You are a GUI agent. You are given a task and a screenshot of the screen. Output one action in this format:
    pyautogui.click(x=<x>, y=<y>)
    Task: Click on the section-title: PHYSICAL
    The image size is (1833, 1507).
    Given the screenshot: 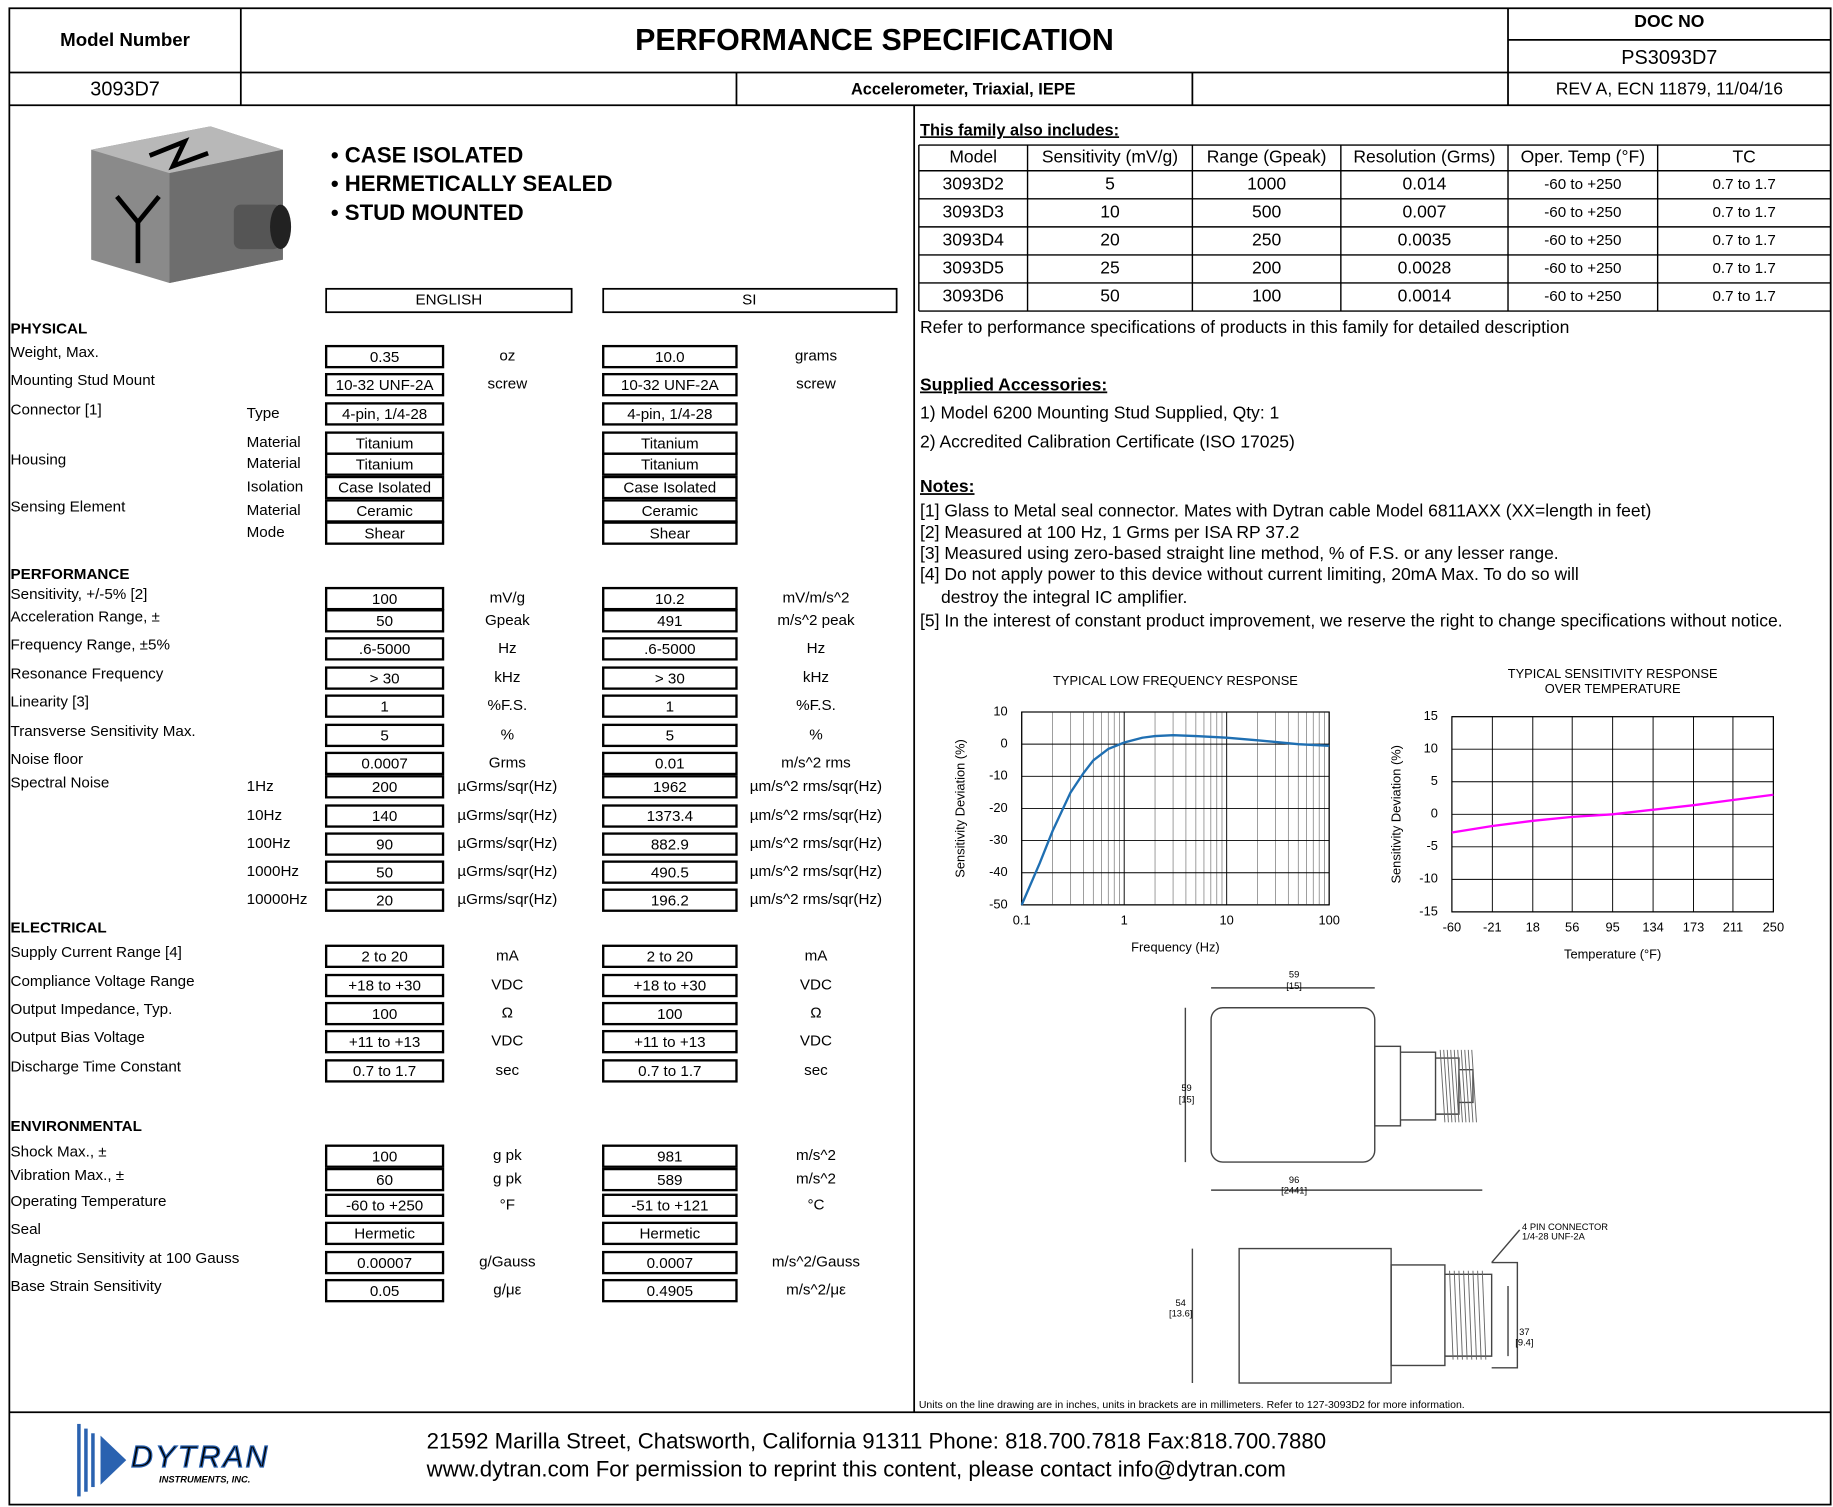 What is the action you would take?
    pyautogui.click(x=49, y=329)
    